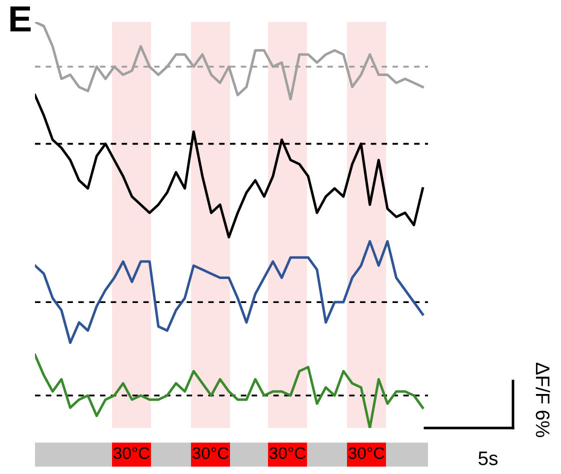 This screenshot has height=474, width=561. Describe the element at coordinates (488, 459) in the screenshot. I see `text: 5s` at that location.